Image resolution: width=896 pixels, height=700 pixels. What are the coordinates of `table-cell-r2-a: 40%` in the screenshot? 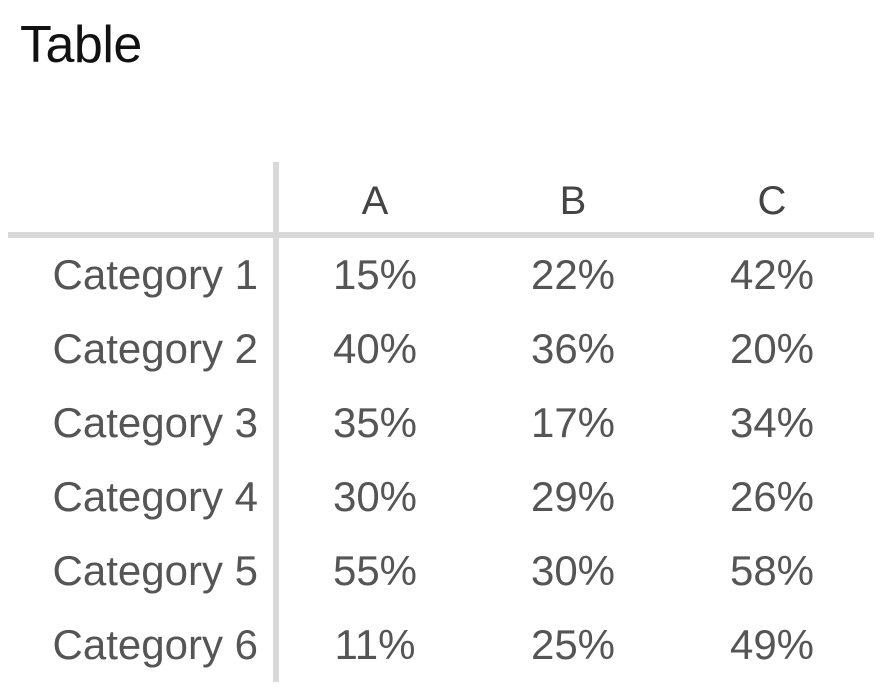 It's located at (375, 348).